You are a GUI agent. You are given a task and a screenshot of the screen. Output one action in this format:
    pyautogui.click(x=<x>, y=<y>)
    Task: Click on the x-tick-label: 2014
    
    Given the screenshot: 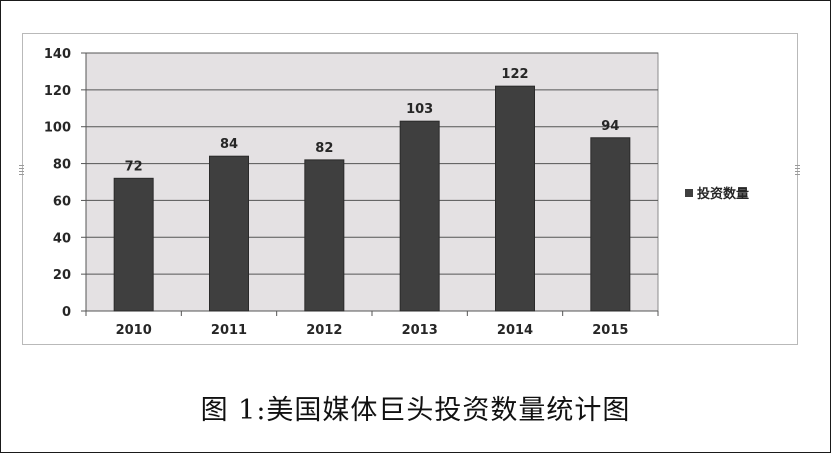 What is the action you would take?
    pyautogui.click(x=515, y=330)
    